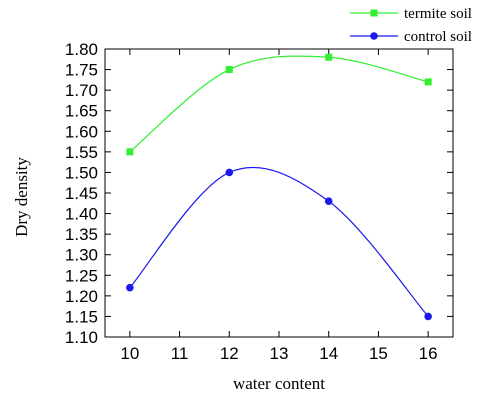 The image size is (494, 396). Describe the element at coordinates (81, 70) in the screenshot. I see `y-tick-label: 1.75` at that location.